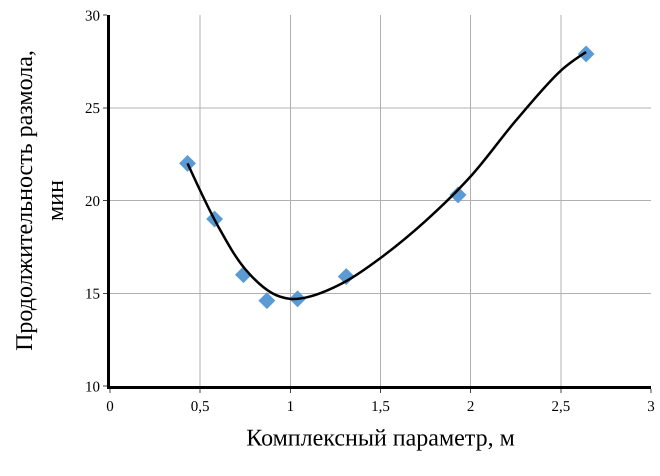 This screenshot has width=660, height=476. What do you see at coordinates (200, 407) in the screenshot?
I see `x-tick-label: 0,5` at bounding box center [200, 407].